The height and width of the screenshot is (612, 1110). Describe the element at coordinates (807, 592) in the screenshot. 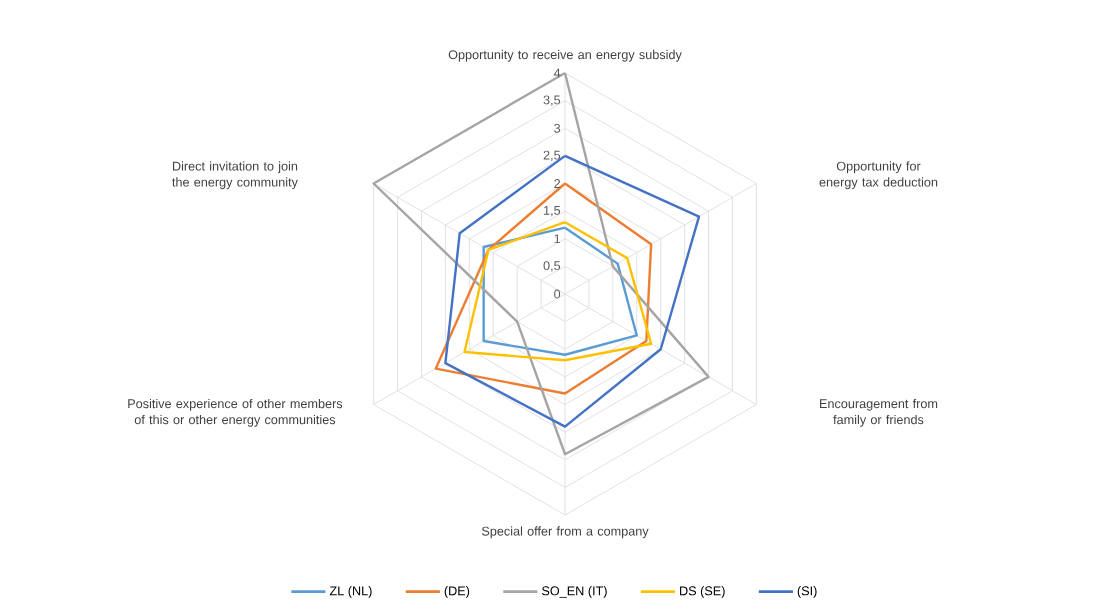

I see `legend-label: (SI)` at that location.